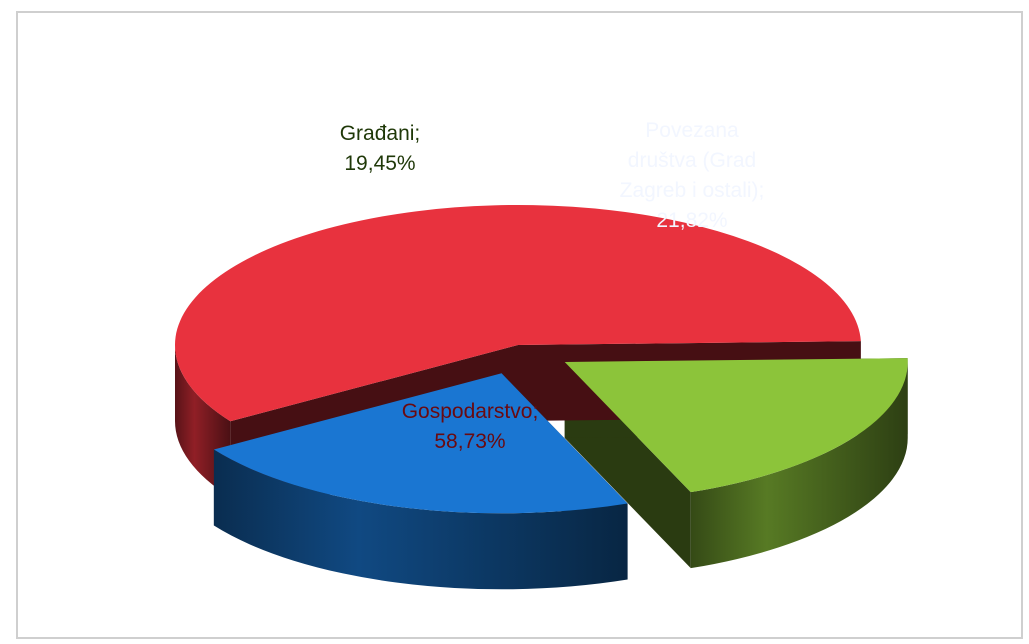 The height and width of the screenshot is (644, 1029). Describe the element at coordinates (470, 426) in the screenshot. I see `pie-slice-label-gospodarstvo: Gospodarstvo; 58,73%` at that location.